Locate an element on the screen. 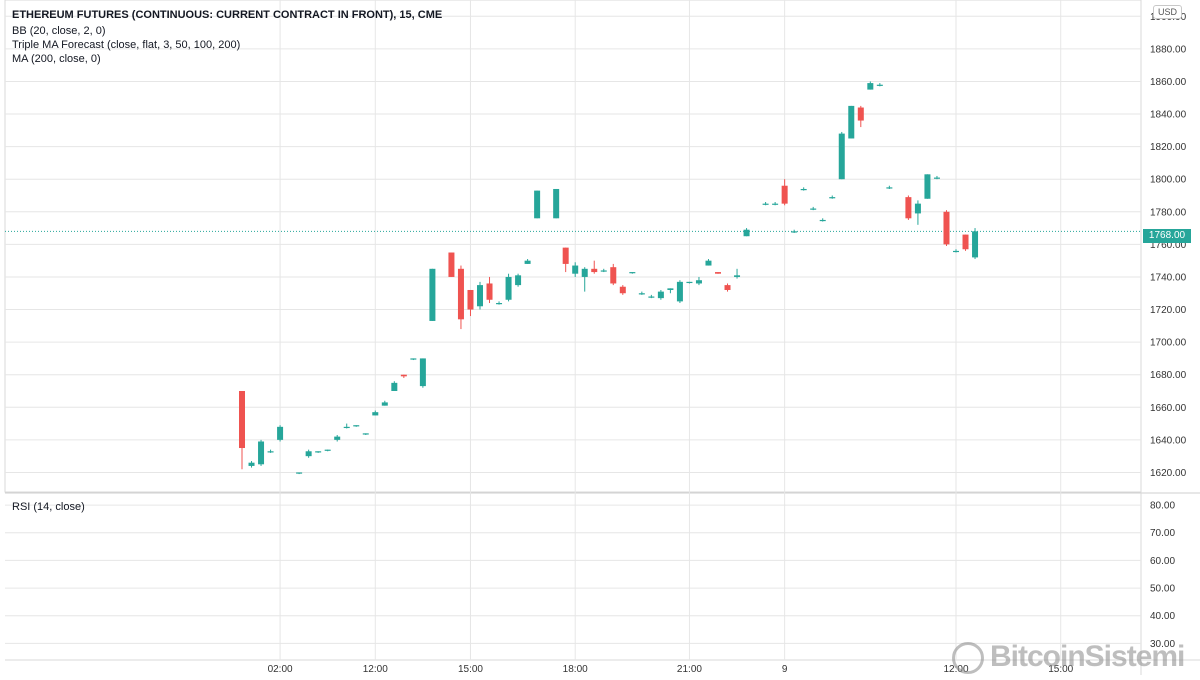 The width and height of the screenshot is (1200, 680). currency-badge: USD is located at coordinates (1168, 12).